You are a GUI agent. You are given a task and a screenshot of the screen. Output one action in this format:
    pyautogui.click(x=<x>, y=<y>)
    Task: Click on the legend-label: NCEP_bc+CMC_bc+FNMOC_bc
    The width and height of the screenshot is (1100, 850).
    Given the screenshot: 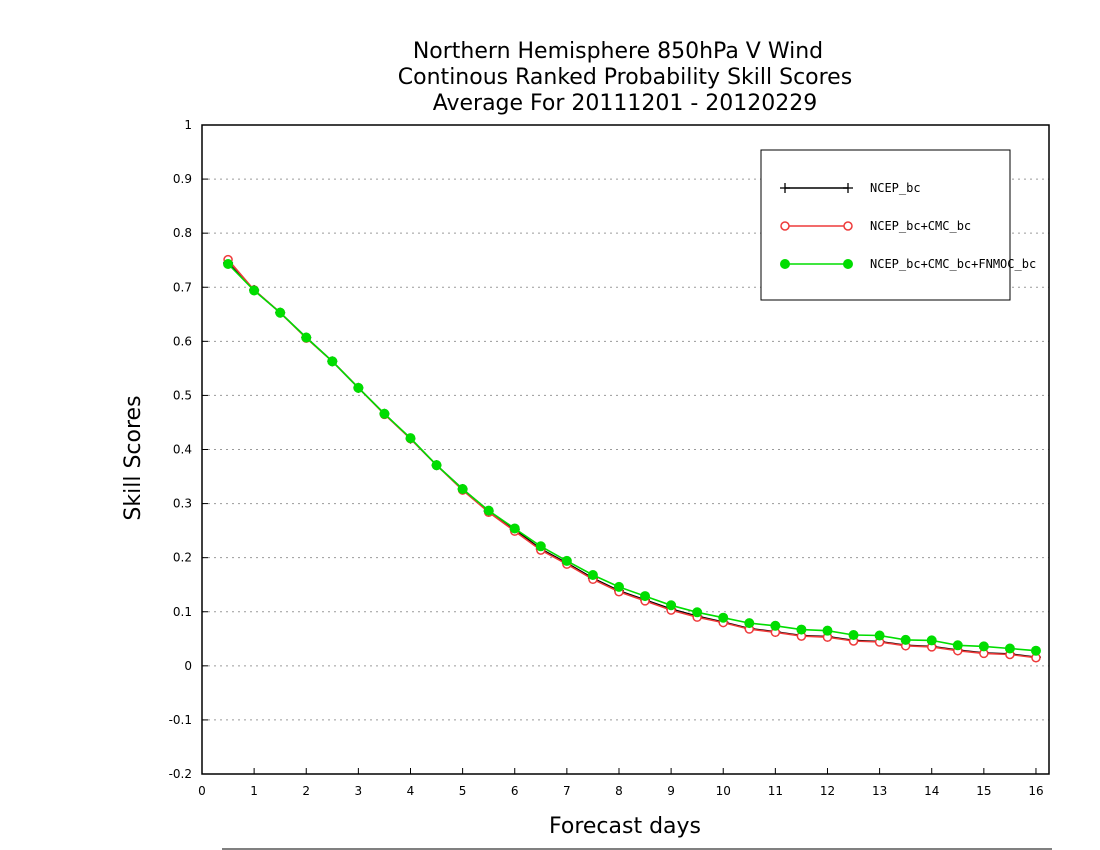 What is the action you would take?
    pyautogui.click(x=953, y=264)
    